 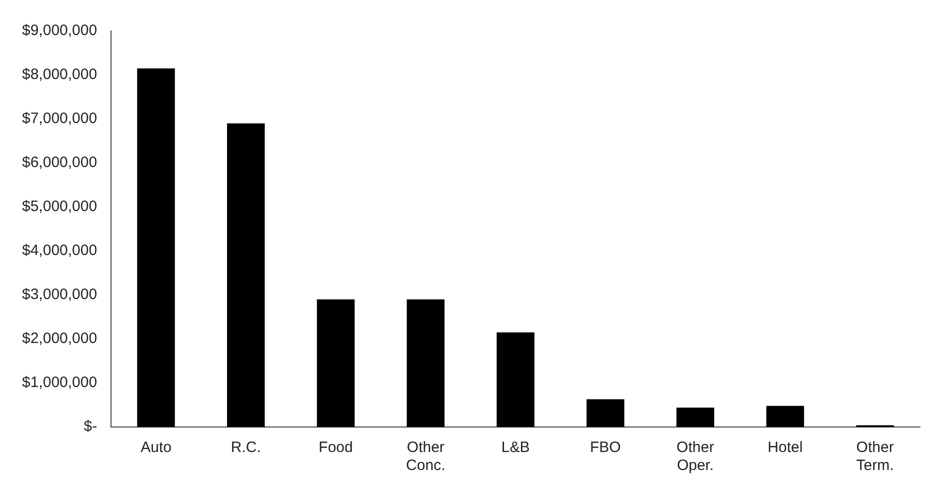 I want to click on y-tick-label: $1,000,000, so click(x=60, y=383).